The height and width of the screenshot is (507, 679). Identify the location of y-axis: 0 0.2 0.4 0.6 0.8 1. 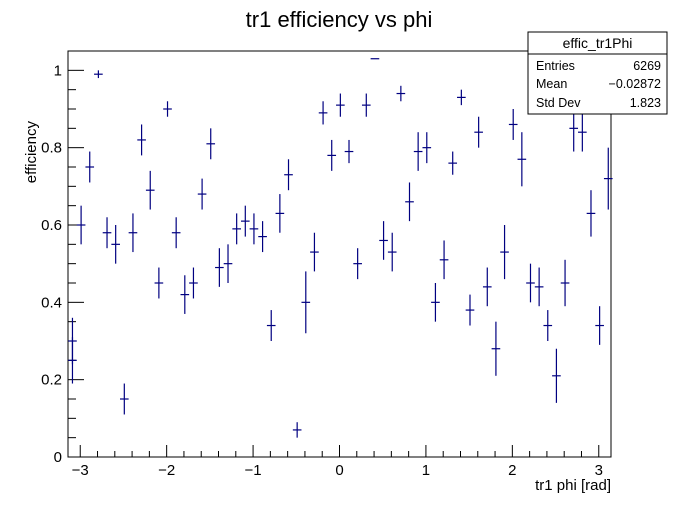
(62, 264).